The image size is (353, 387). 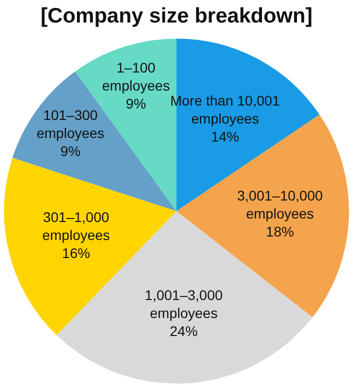 I want to click on data-label: 24%, so click(x=184, y=331).